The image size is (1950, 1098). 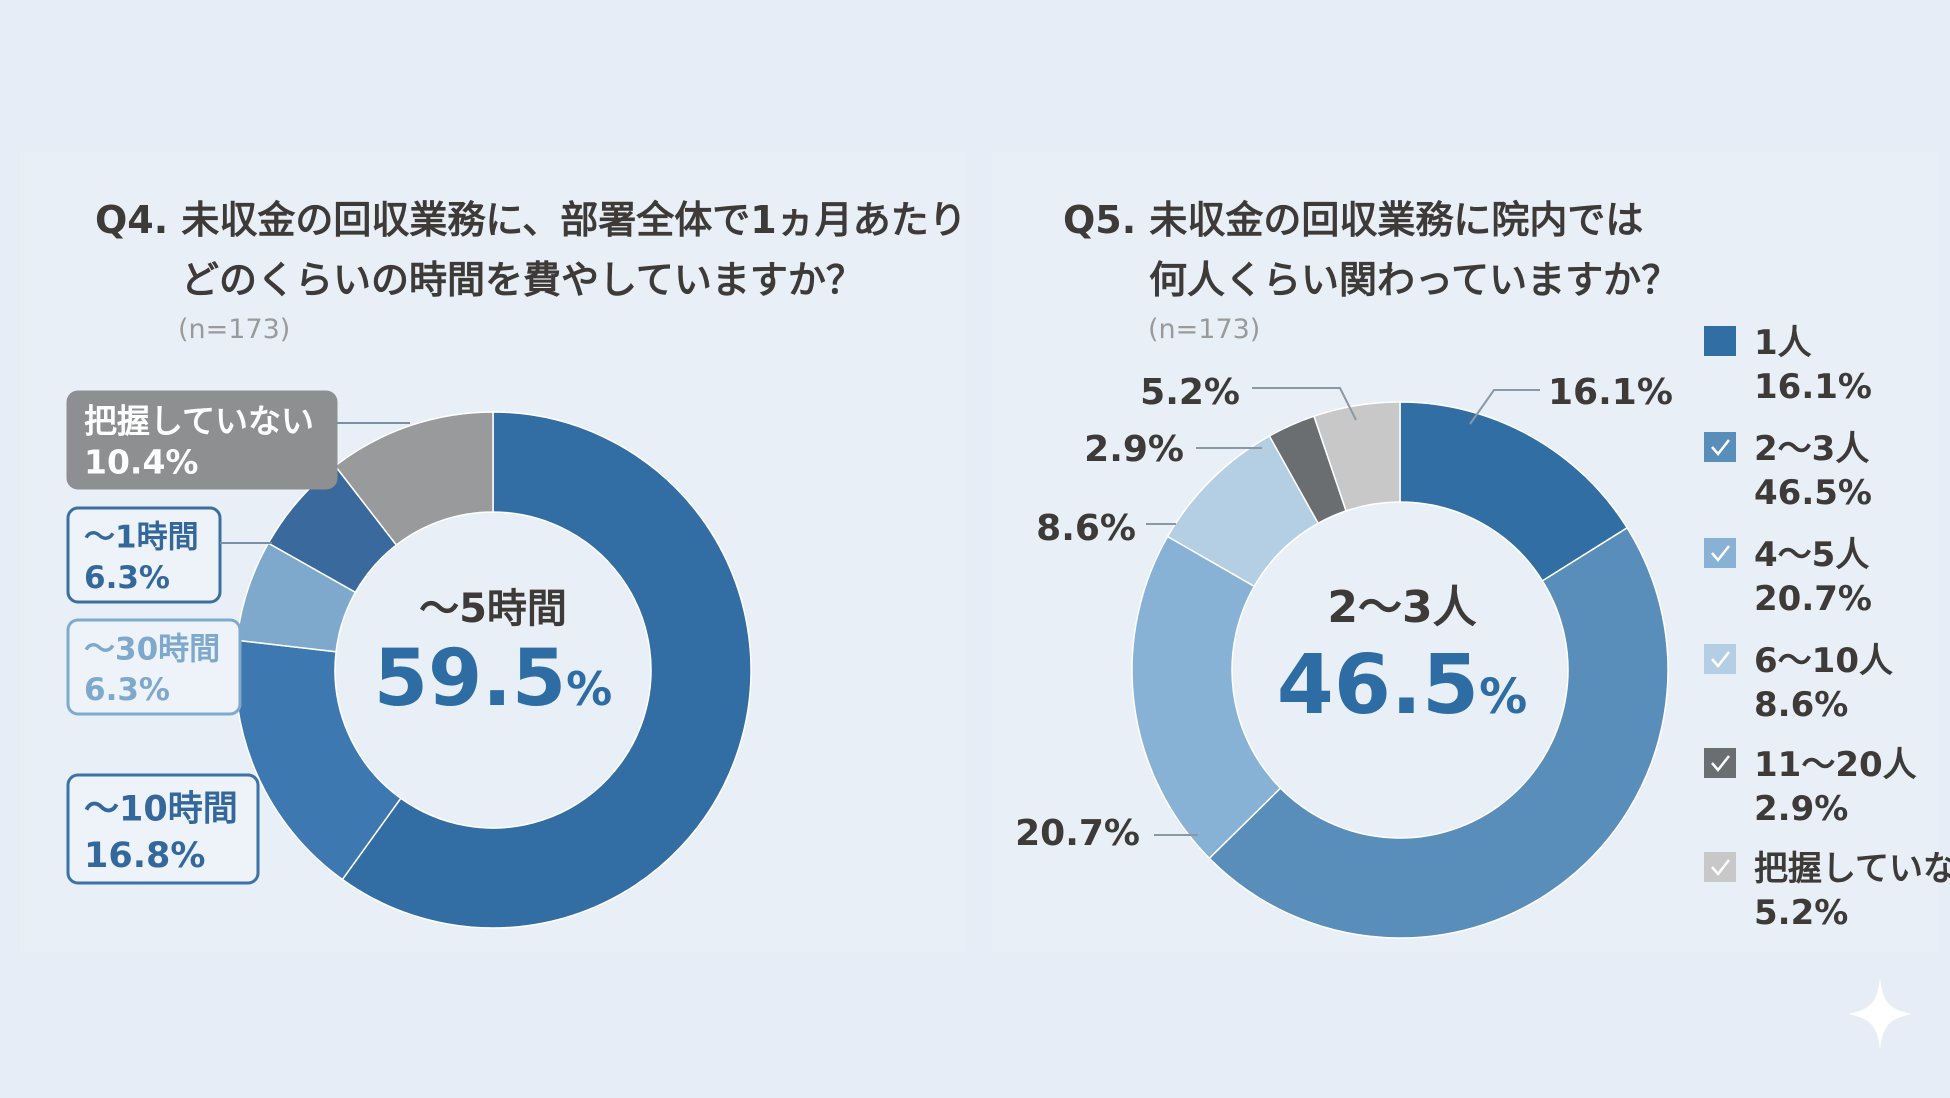 What do you see at coordinates (1086, 528) in the screenshot?
I see `q5-callout-3-value: 8.6%` at bounding box center [1086, 528].